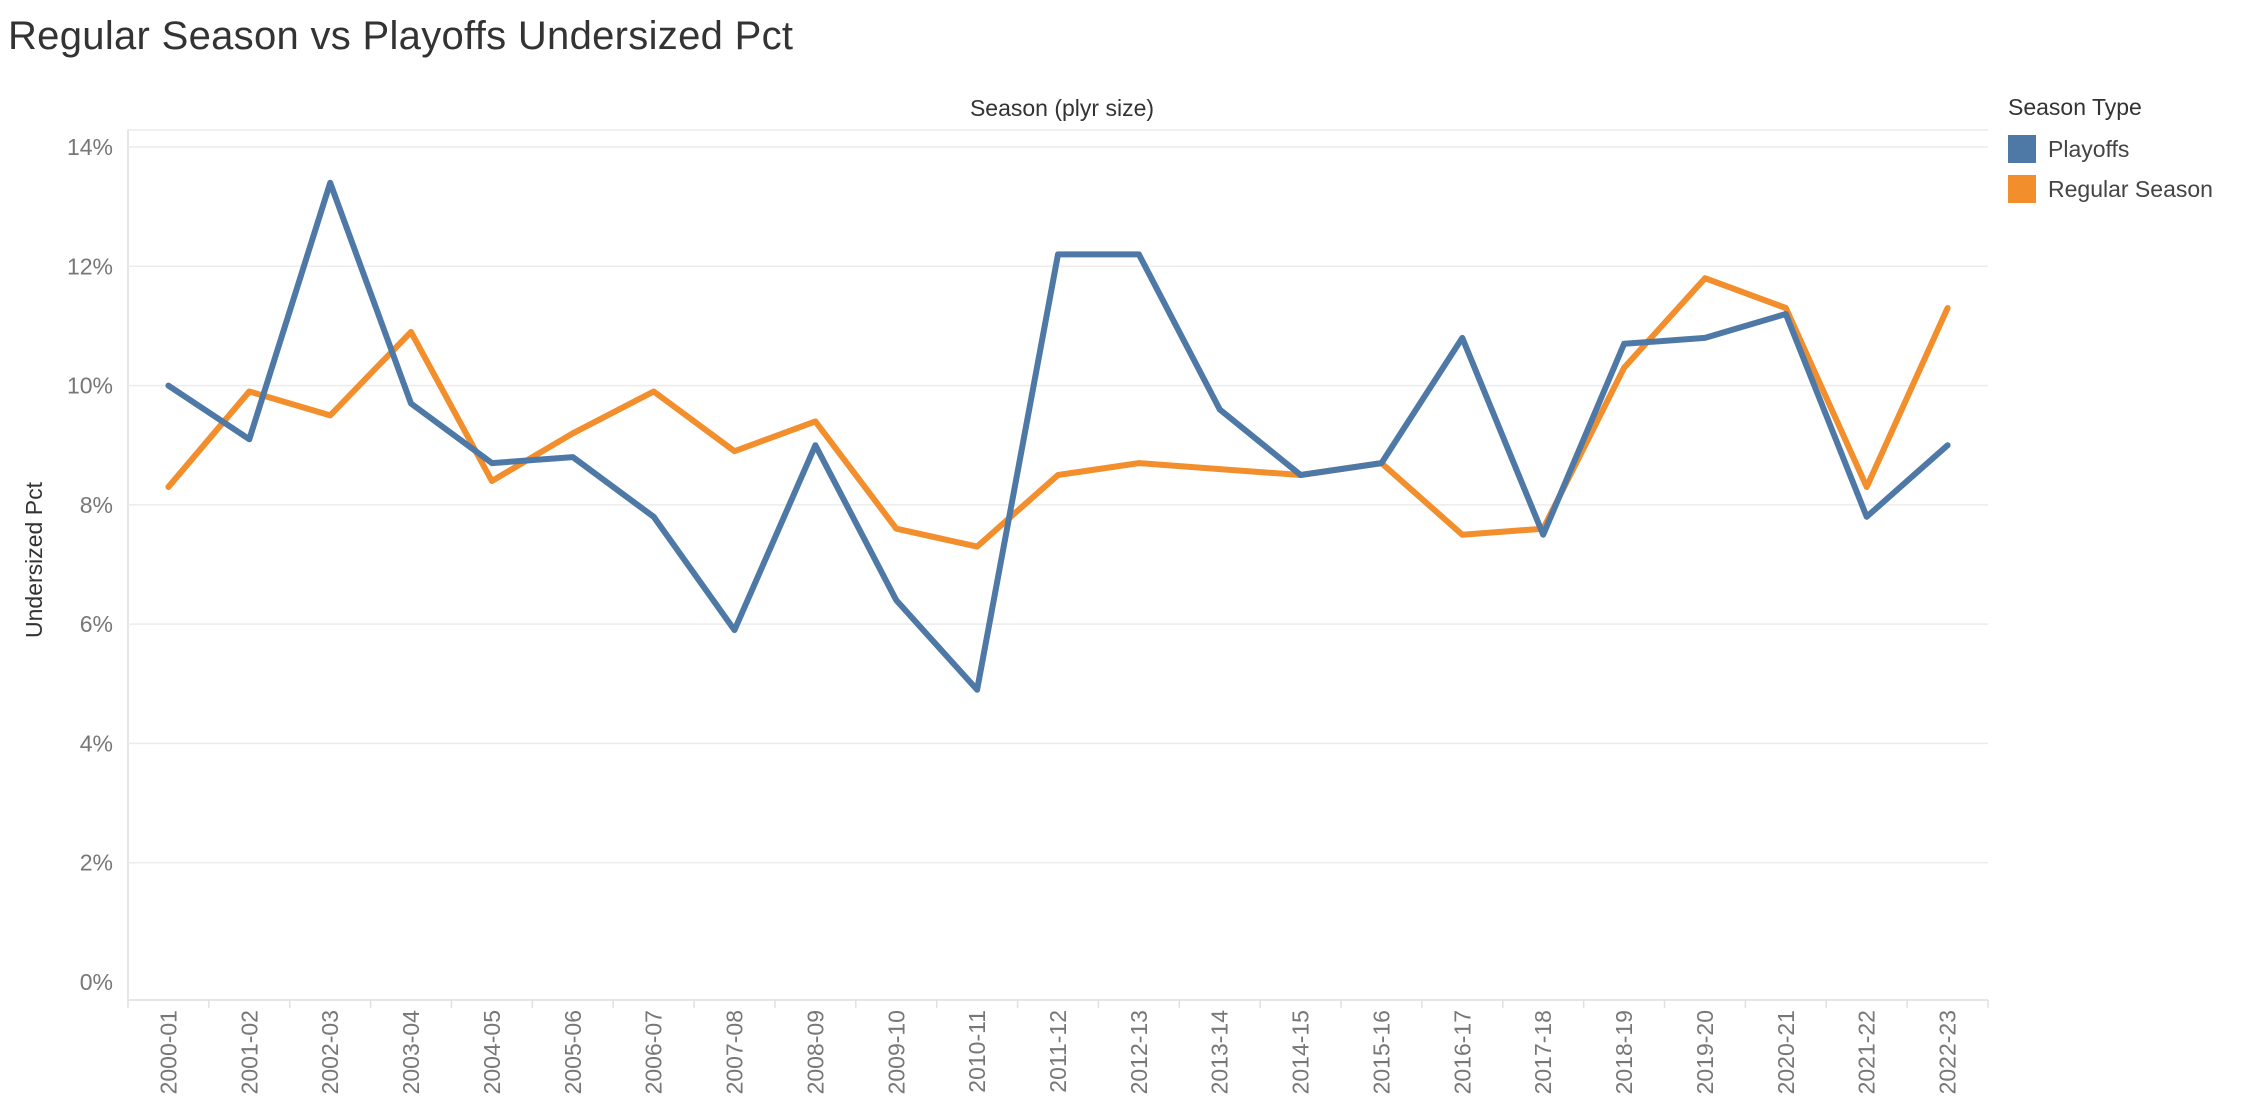  I want to click on x-tick-label: 2014-15, so click(1301, 1052).